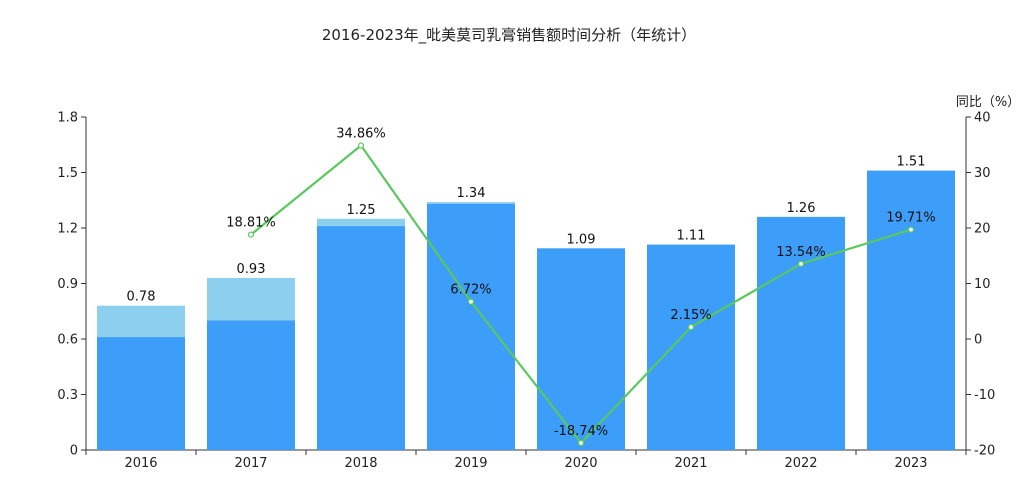  I want to click on yoy-value-label: 6.72%, so click(470, 290).